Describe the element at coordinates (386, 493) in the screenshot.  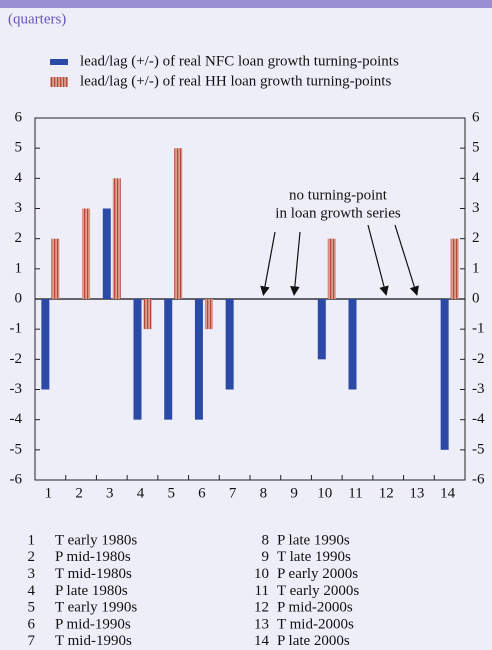
I see `x-tick-label: 12` at that location.